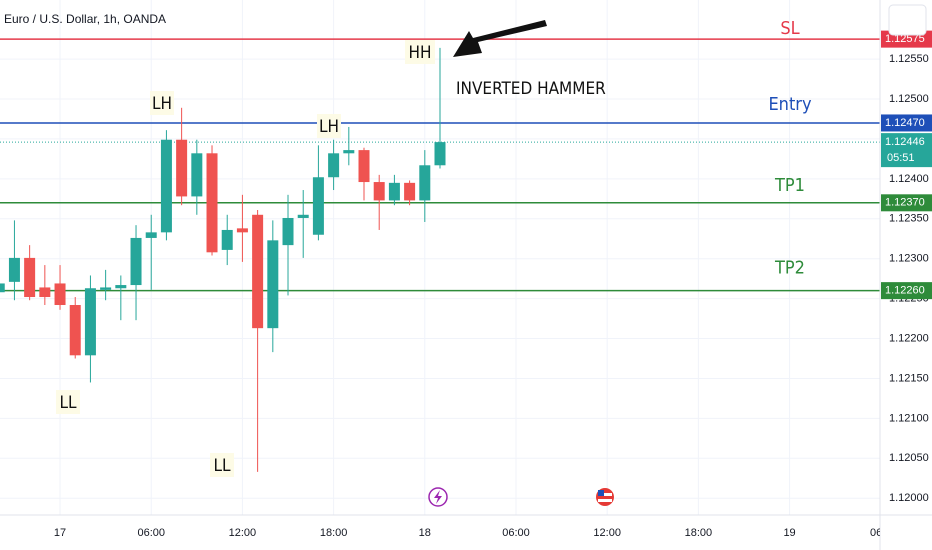 This screenshot has height=550, width=932. Describe the element at coordinates (909, 179) in the screenshot. I see `y-tick-label: 1.12400` at that location.